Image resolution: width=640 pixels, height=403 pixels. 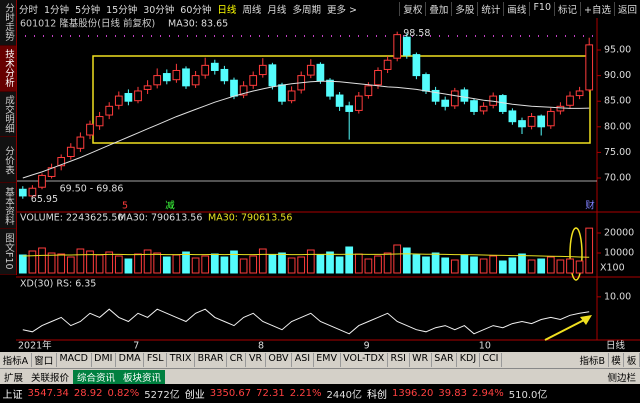 What do you see at coordinates (252, 10) in the screenshot?
I see `period-tab: 周线` at bounding box center [252, 10].